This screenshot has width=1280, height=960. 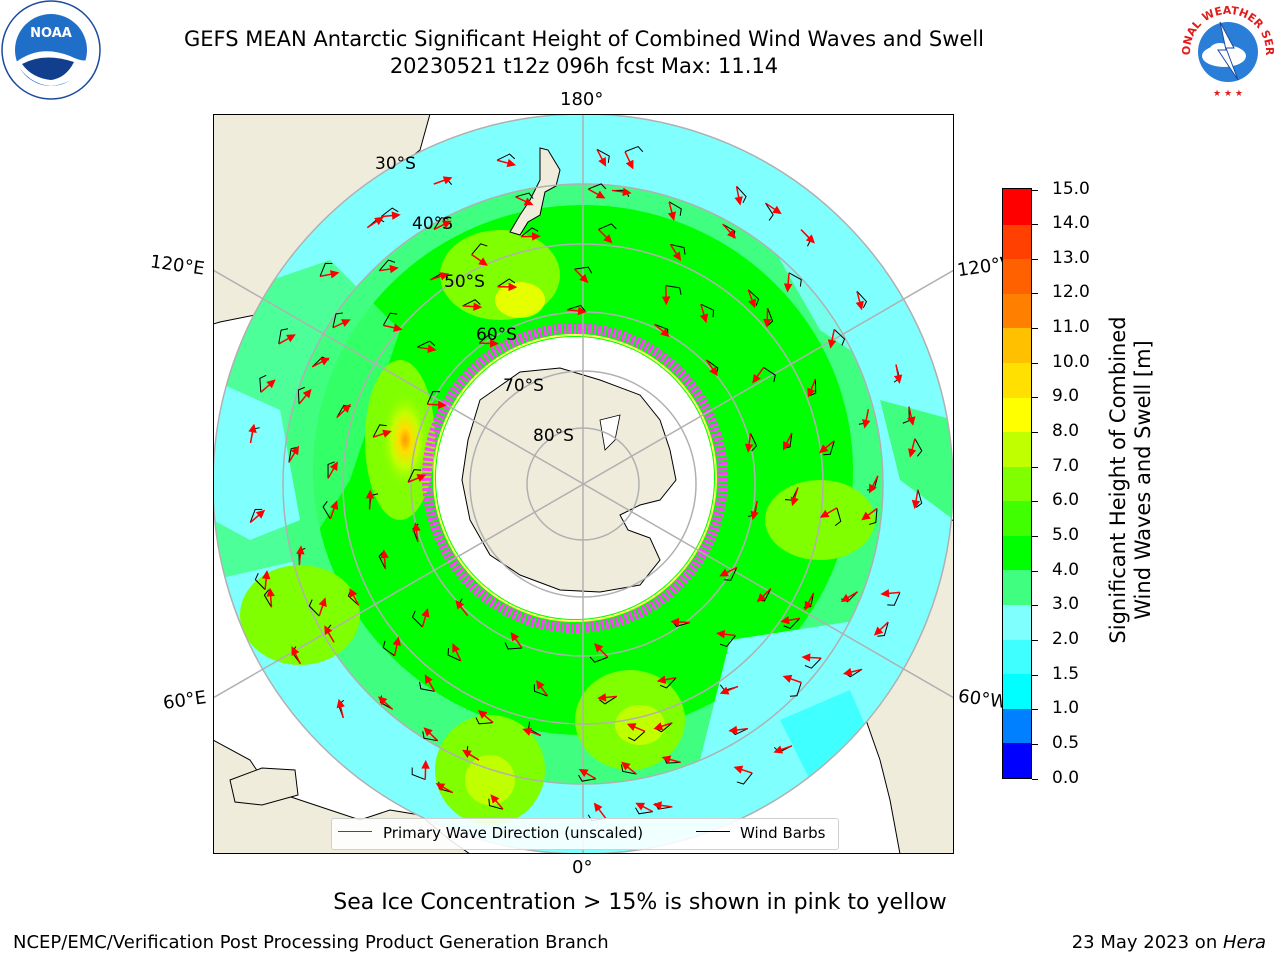 I want to click on lon-label-60e: 60°E, so click(x=184, y=700).